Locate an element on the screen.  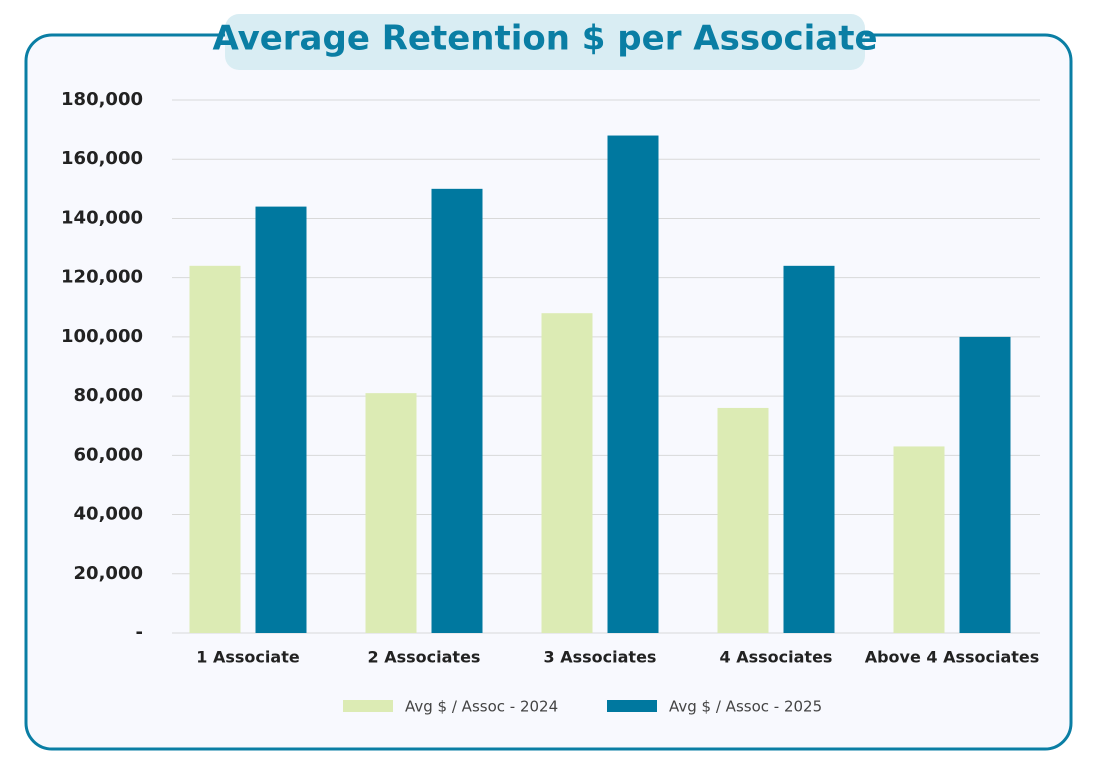
y-tick-label: 160,000 is located at coordinates (102, 158).